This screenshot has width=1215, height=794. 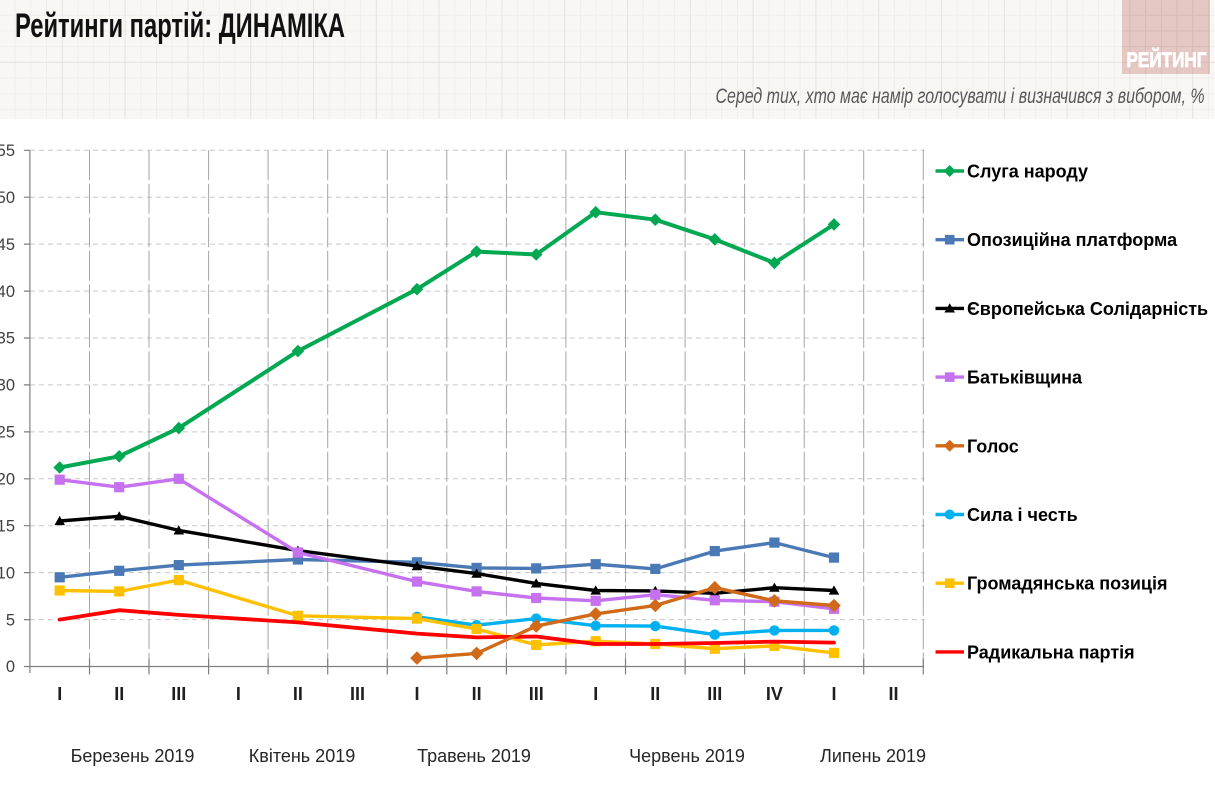 I want to click on svg-text: Березень 2019, so click(x=133, y=756).